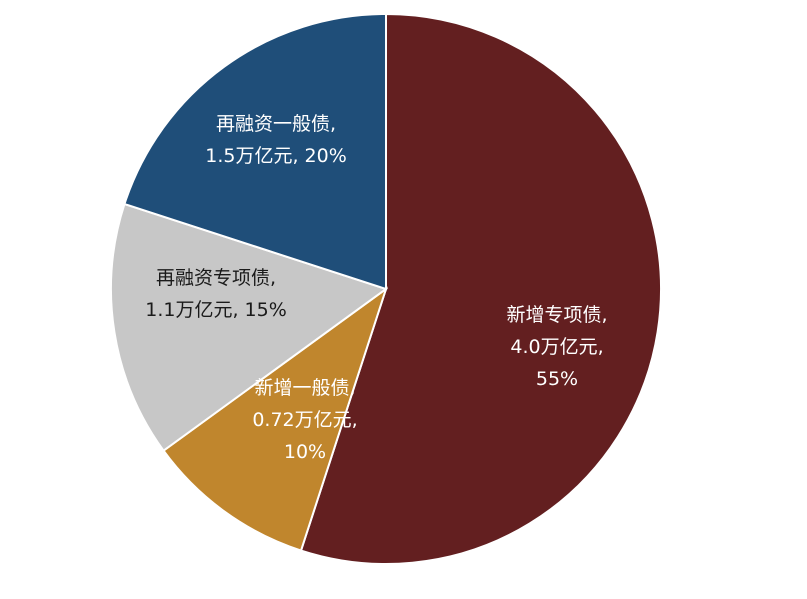 The width and height of the screenshot is (807, 599). Describe the element at coordinates (216, 310) in the screenshot. I see `slice-label-line: 1.1万亿元, 15%` at that location.